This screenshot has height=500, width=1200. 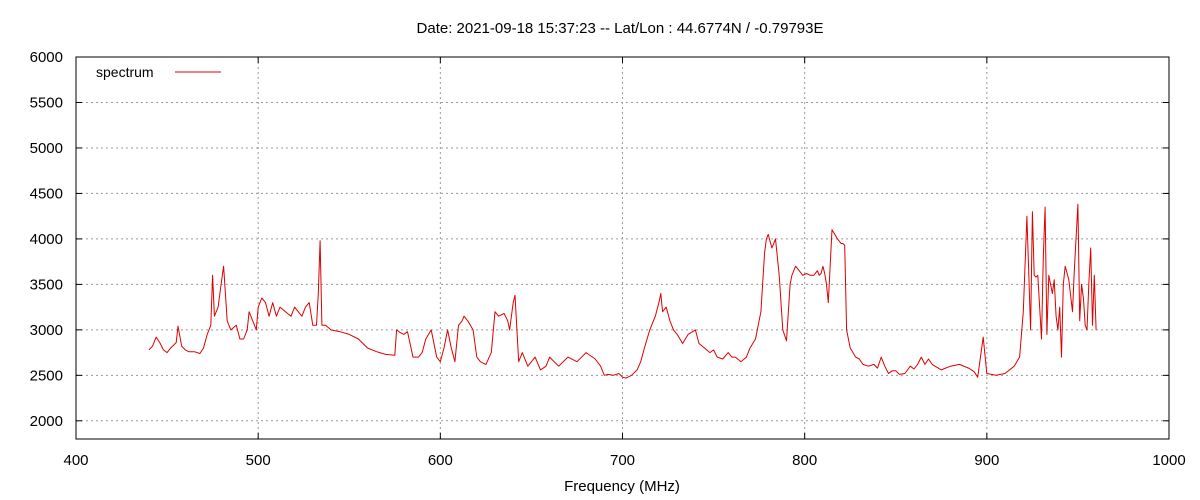 I want to click on x-axis-label: Frequency (MHz), so click(x=622, y=486).